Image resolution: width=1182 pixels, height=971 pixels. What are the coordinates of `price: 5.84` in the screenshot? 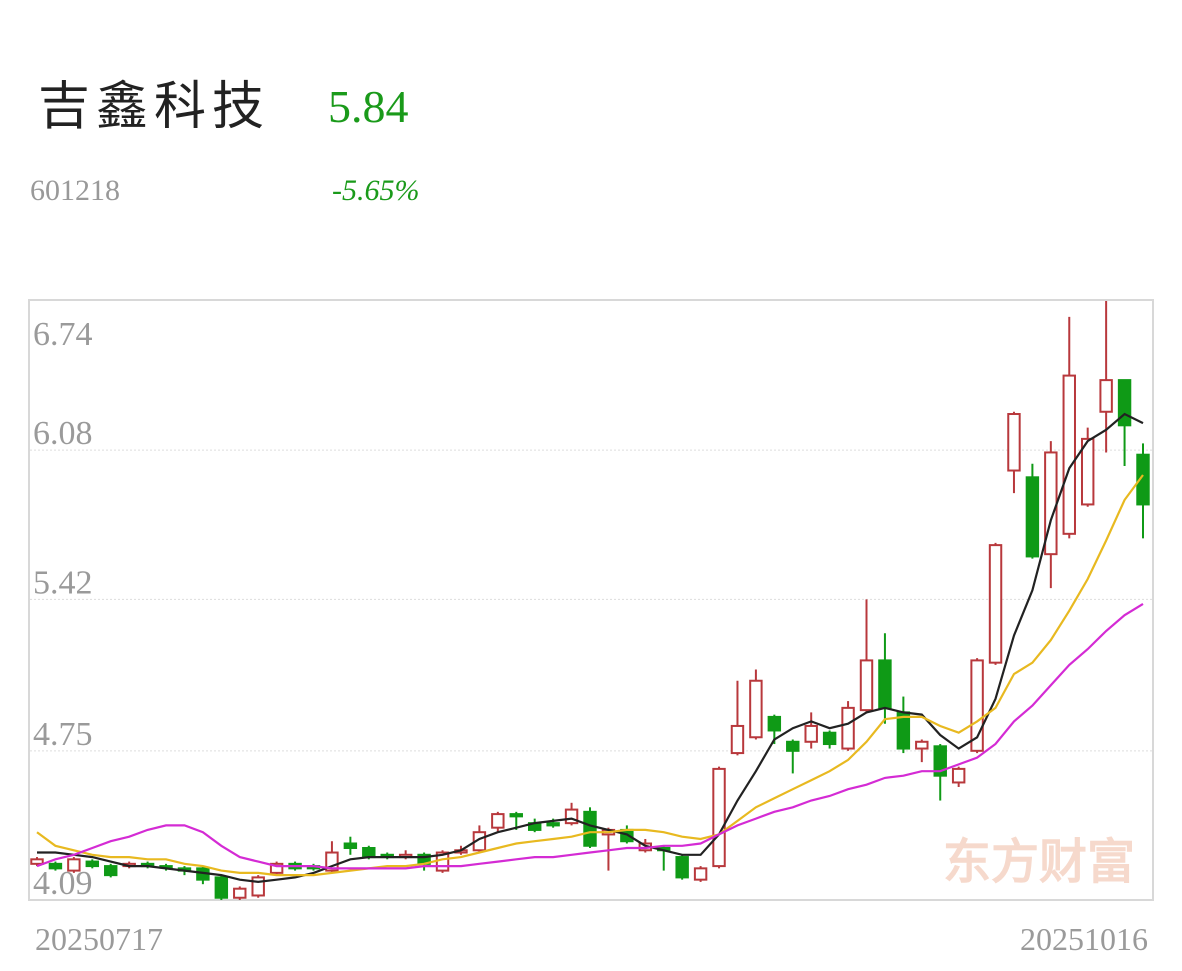 It's located at (368, 106).